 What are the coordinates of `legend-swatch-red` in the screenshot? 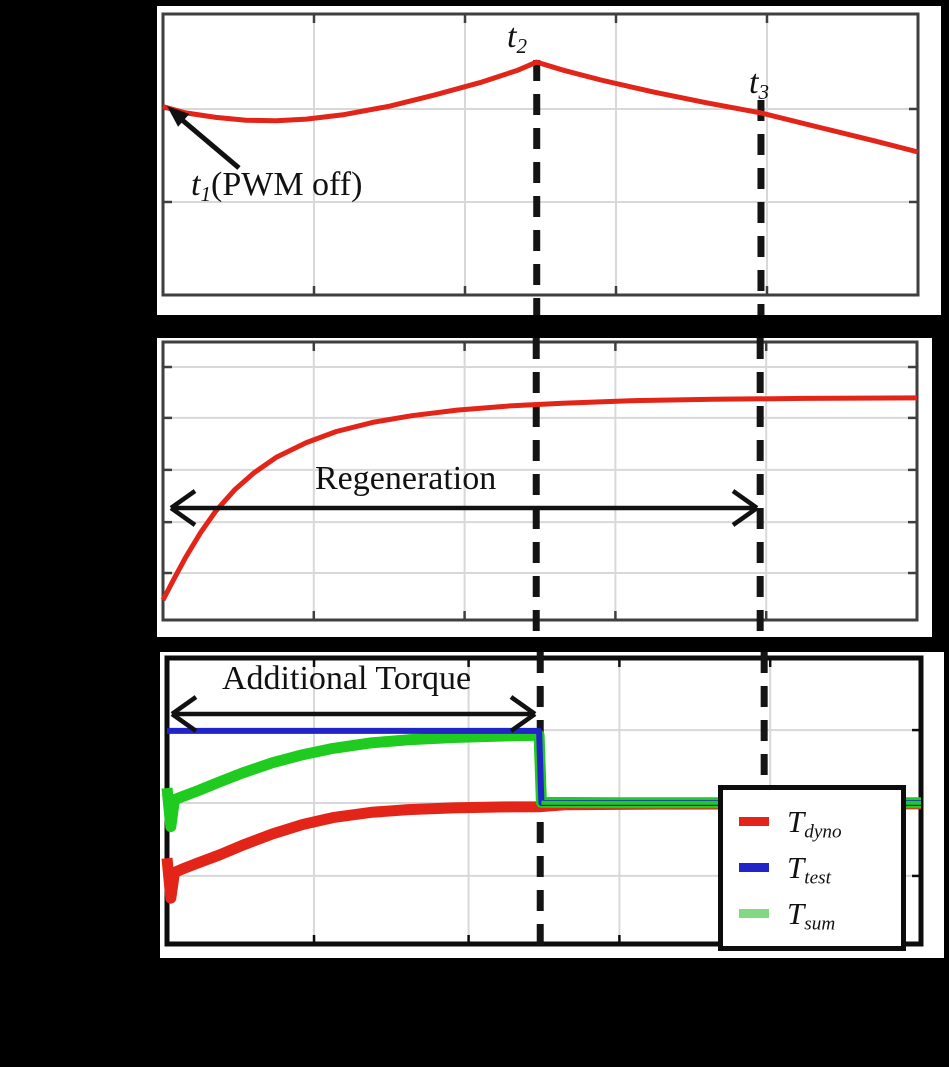 It's located at (754, 821).